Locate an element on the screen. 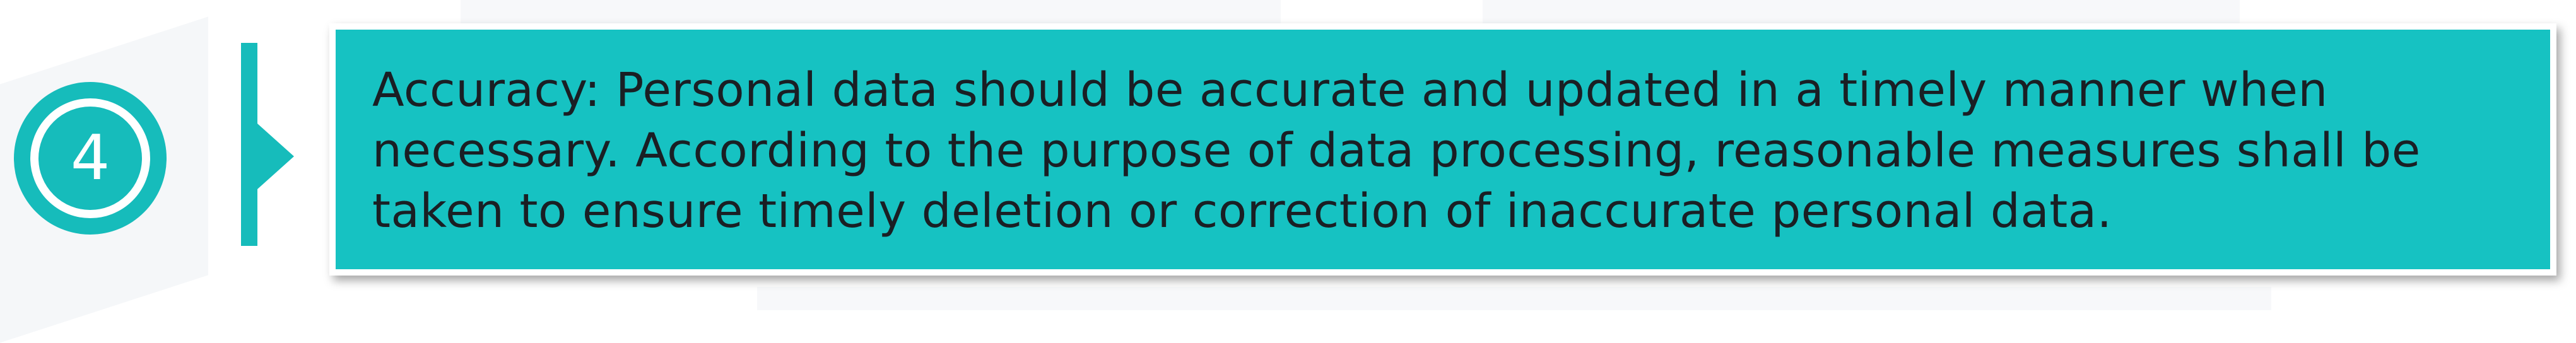 This screenshot has width=2576, height=343. principle-title: Accuracy is located at coordinates (479, 90).